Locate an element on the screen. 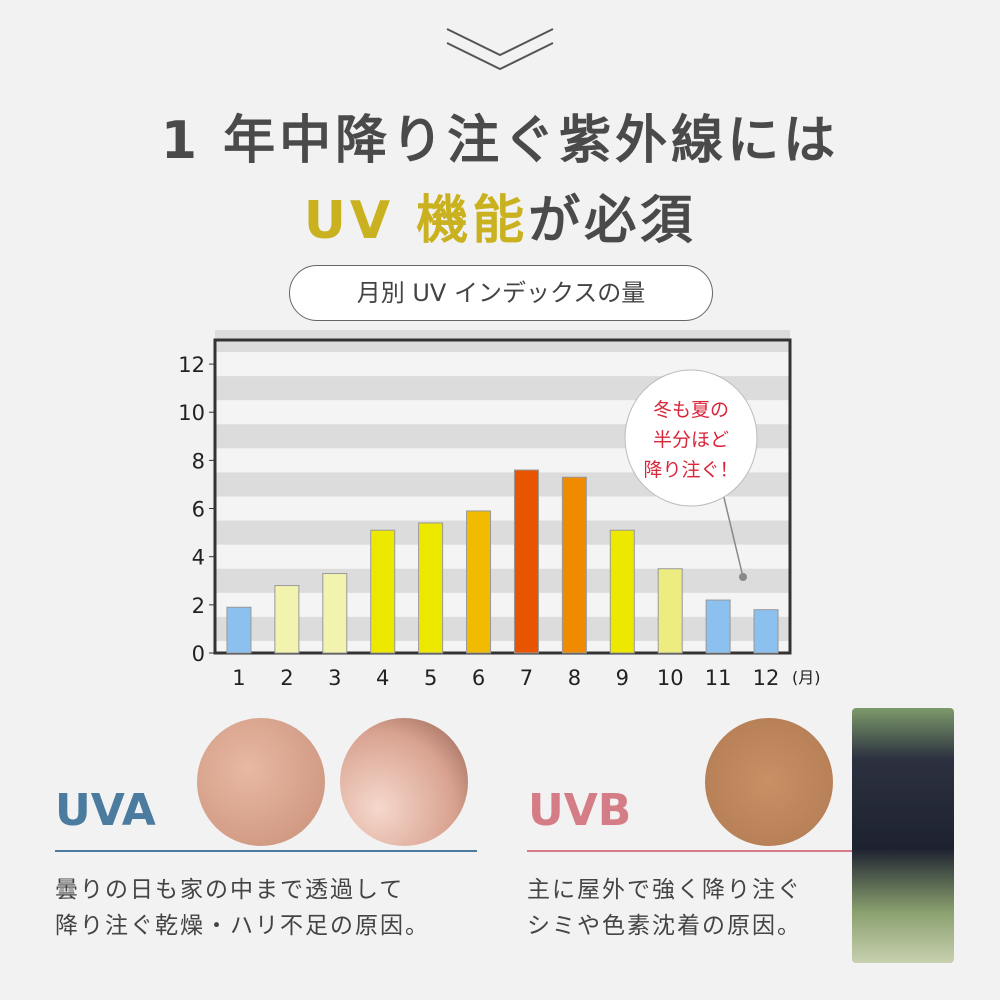 The width and height of the screenshot is (1000, 1000). callout-text: 冬も夏の is located at coordinates (691, 410).